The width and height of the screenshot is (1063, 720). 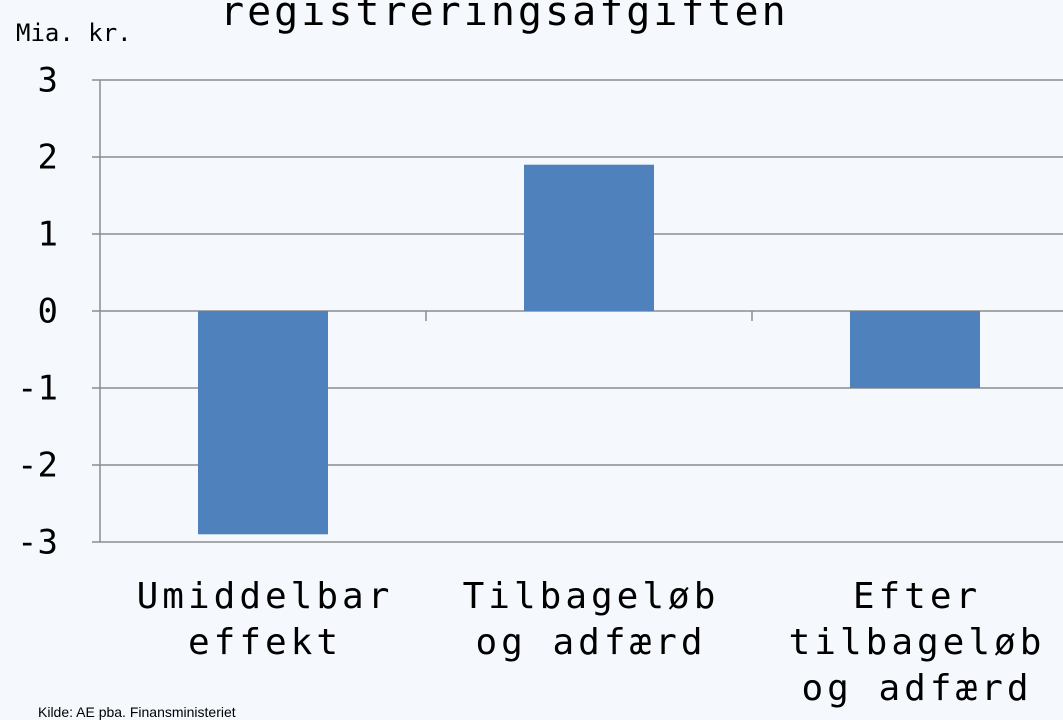 What do you see at coordinates (265, 619) in the screenshot?
I see `x-tick-label: Umiddelbar effekt` at bounding box center [265, 619].